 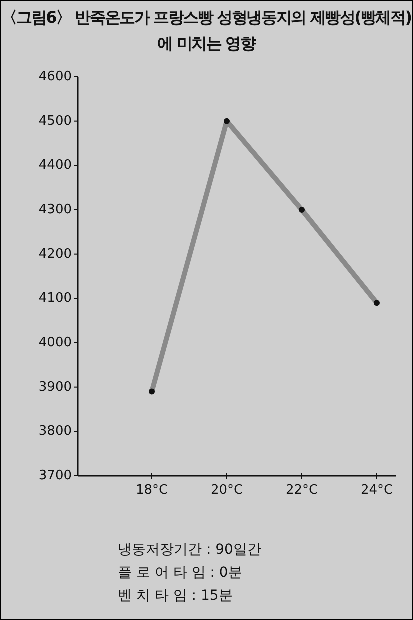 I want to click on x-tick-label: 18°C, so click(x=152, y=490).